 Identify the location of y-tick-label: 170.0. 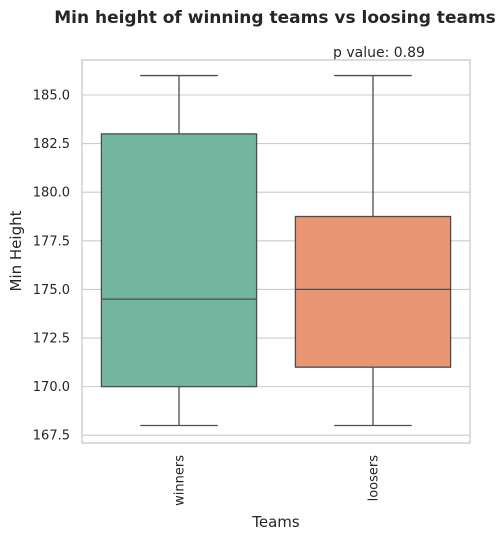
(51, 387).